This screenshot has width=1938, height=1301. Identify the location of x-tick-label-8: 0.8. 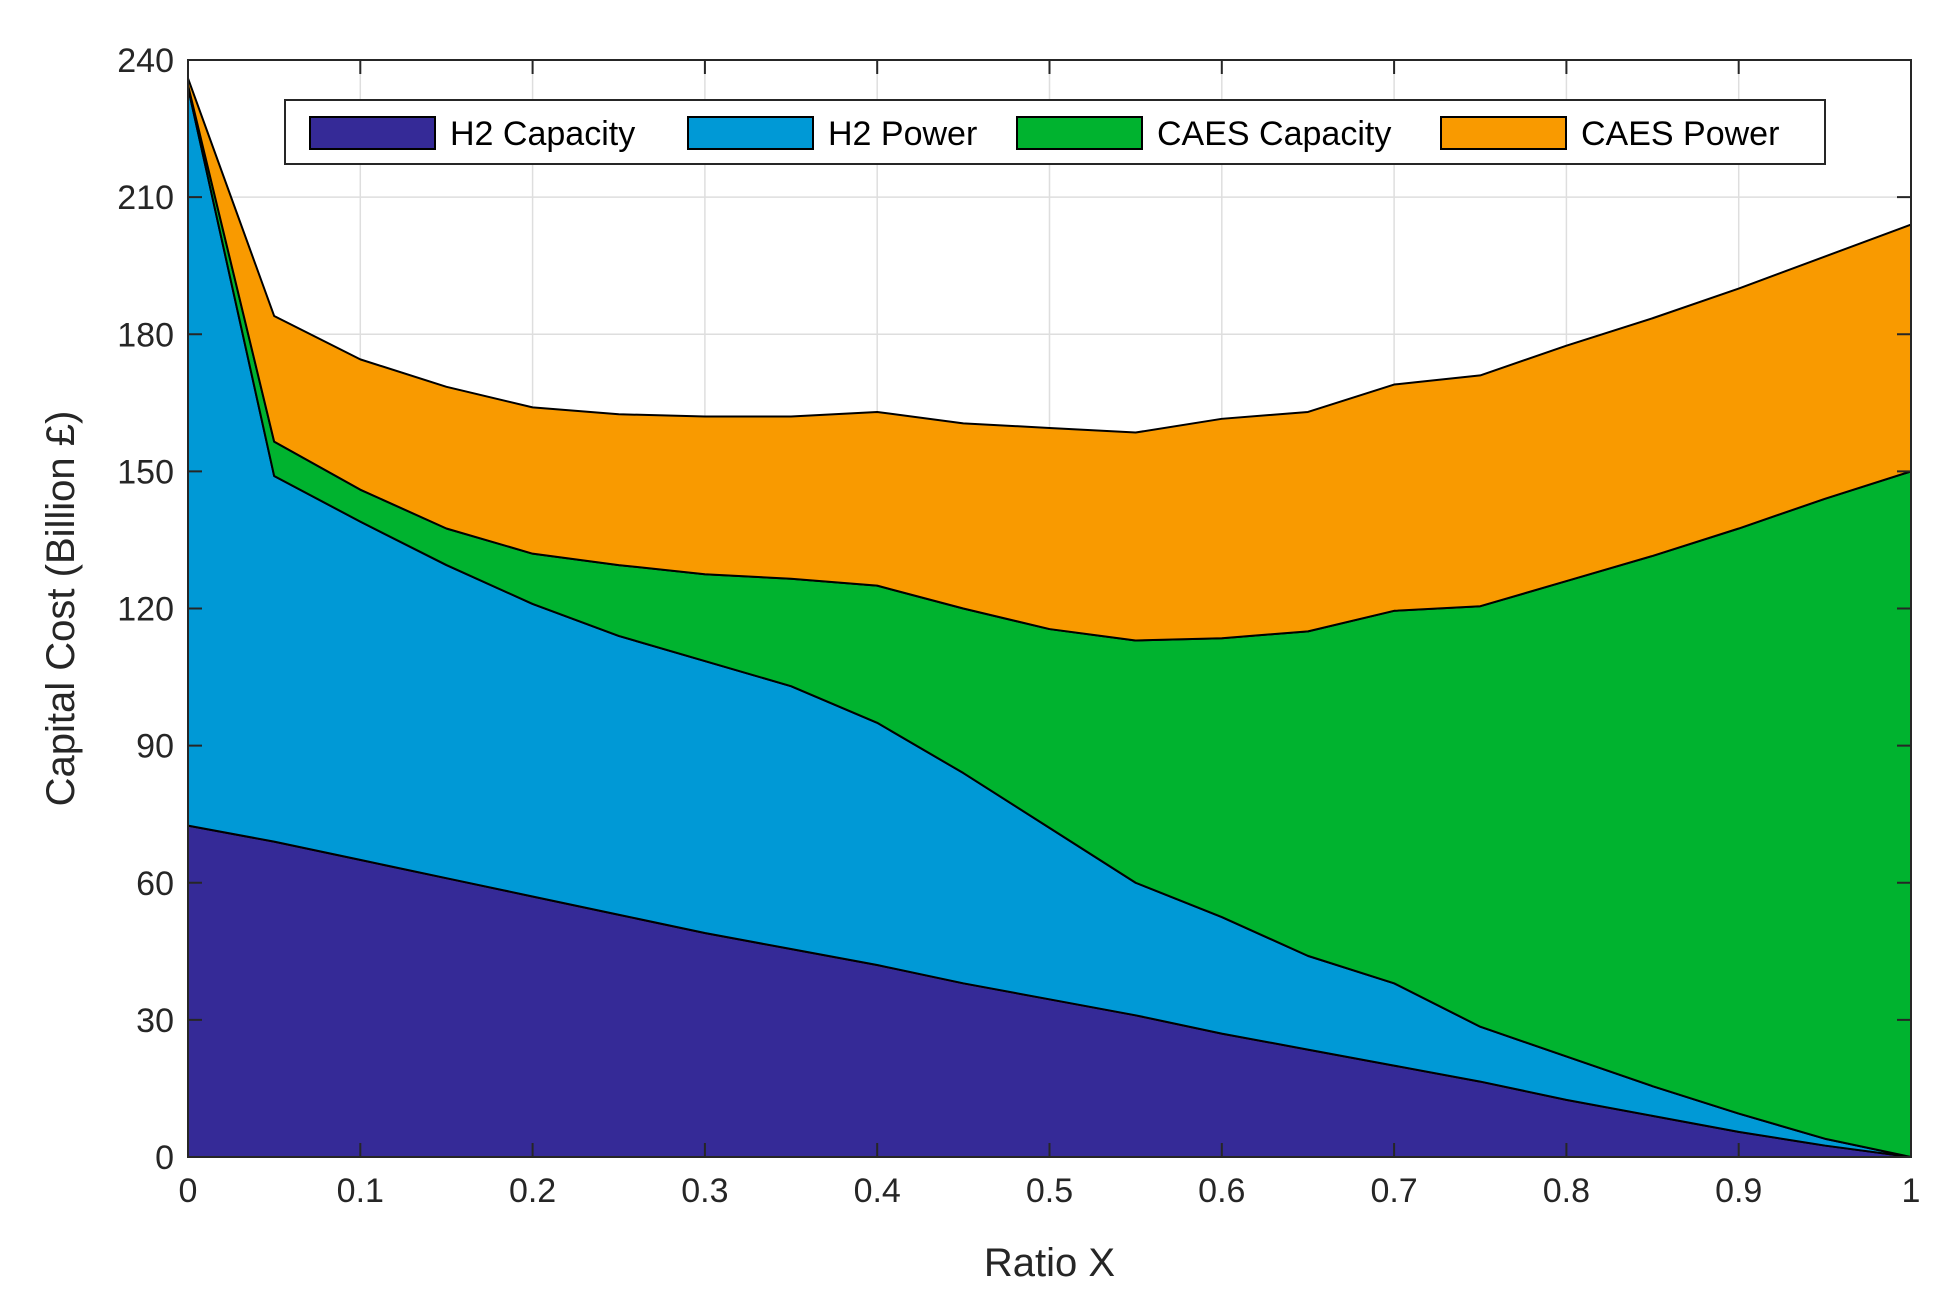
(1566, 1191).